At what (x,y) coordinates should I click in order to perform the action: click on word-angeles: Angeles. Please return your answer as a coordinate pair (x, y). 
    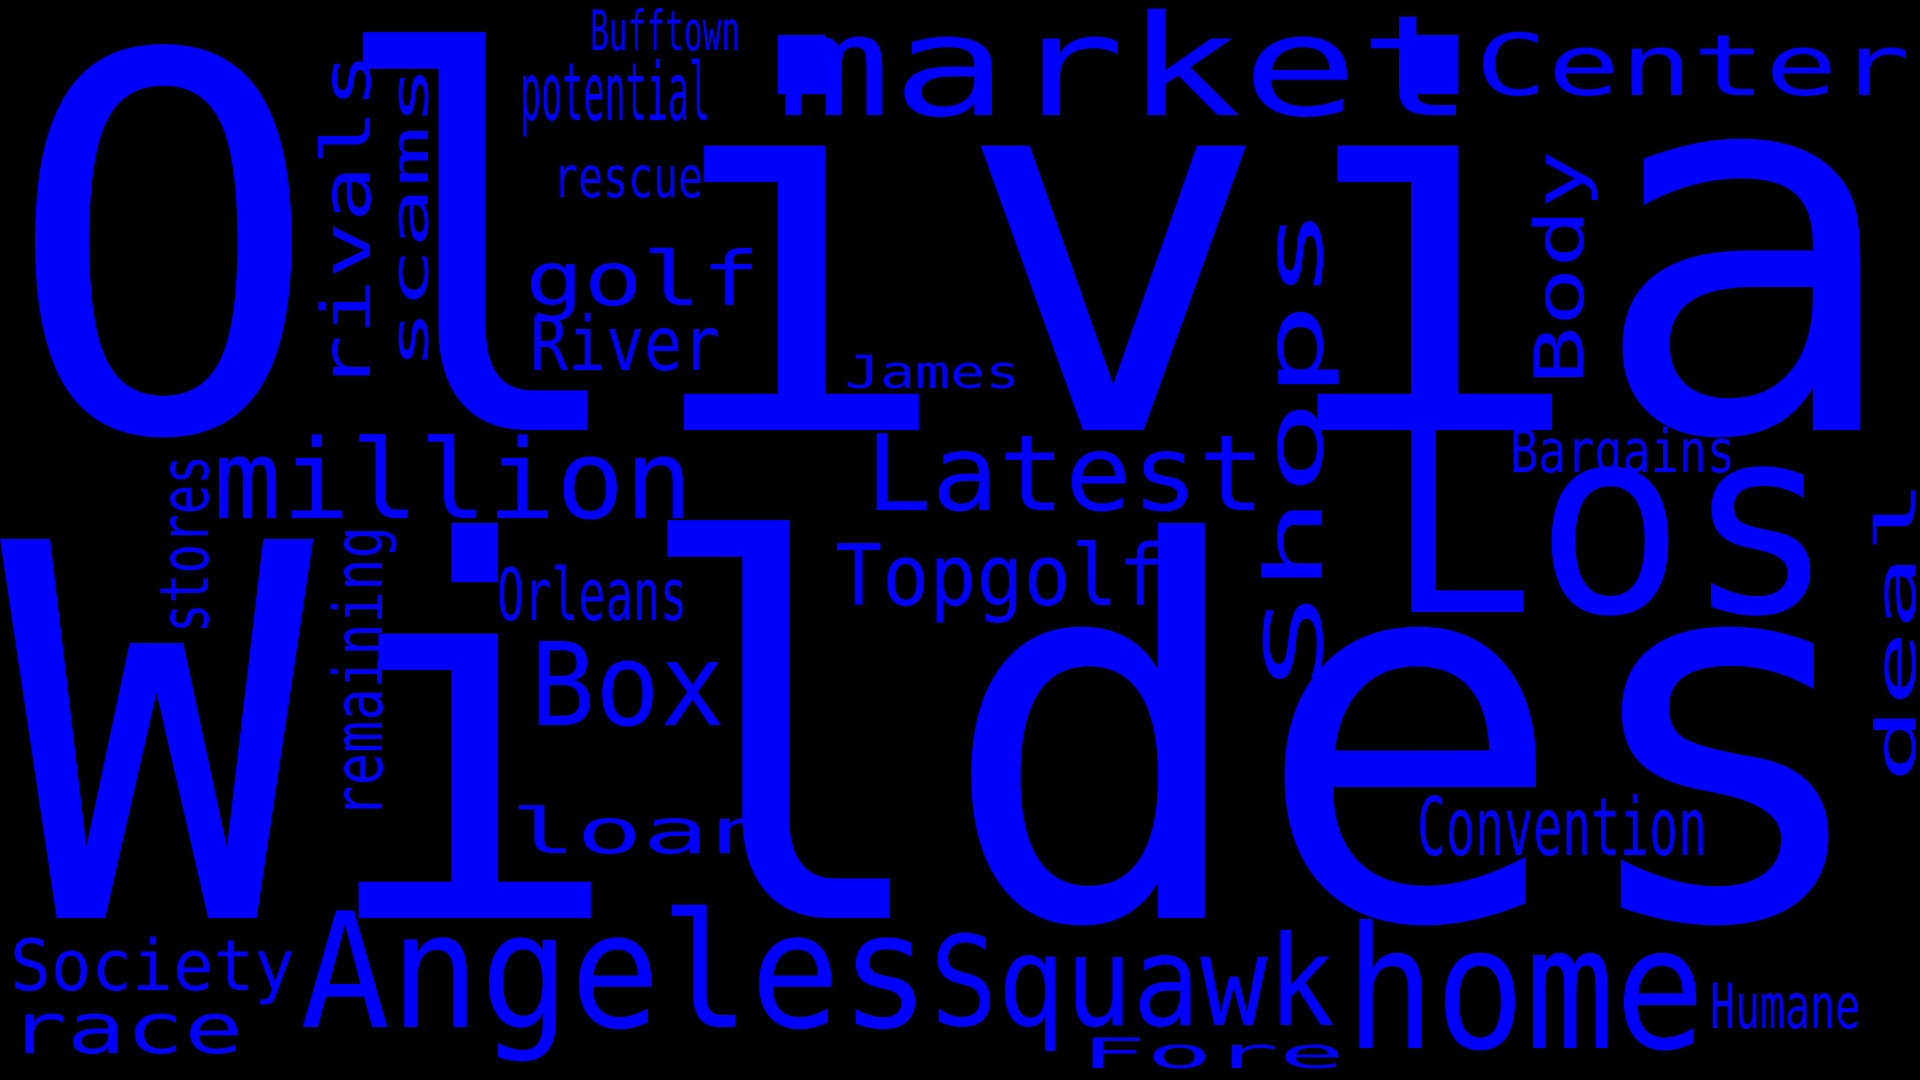
    Looking at the image, I should click on (615, 971).